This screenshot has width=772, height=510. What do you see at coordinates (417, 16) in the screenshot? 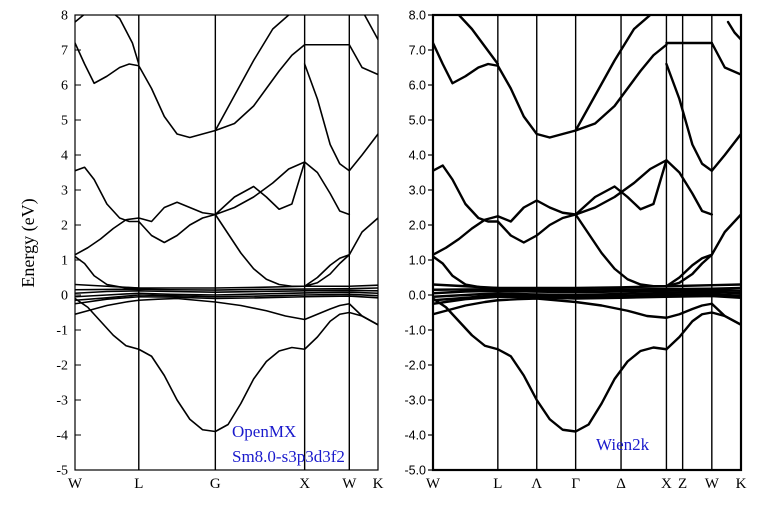
I see `y-tick-label: 8.0` at bounding box center [417, 16].